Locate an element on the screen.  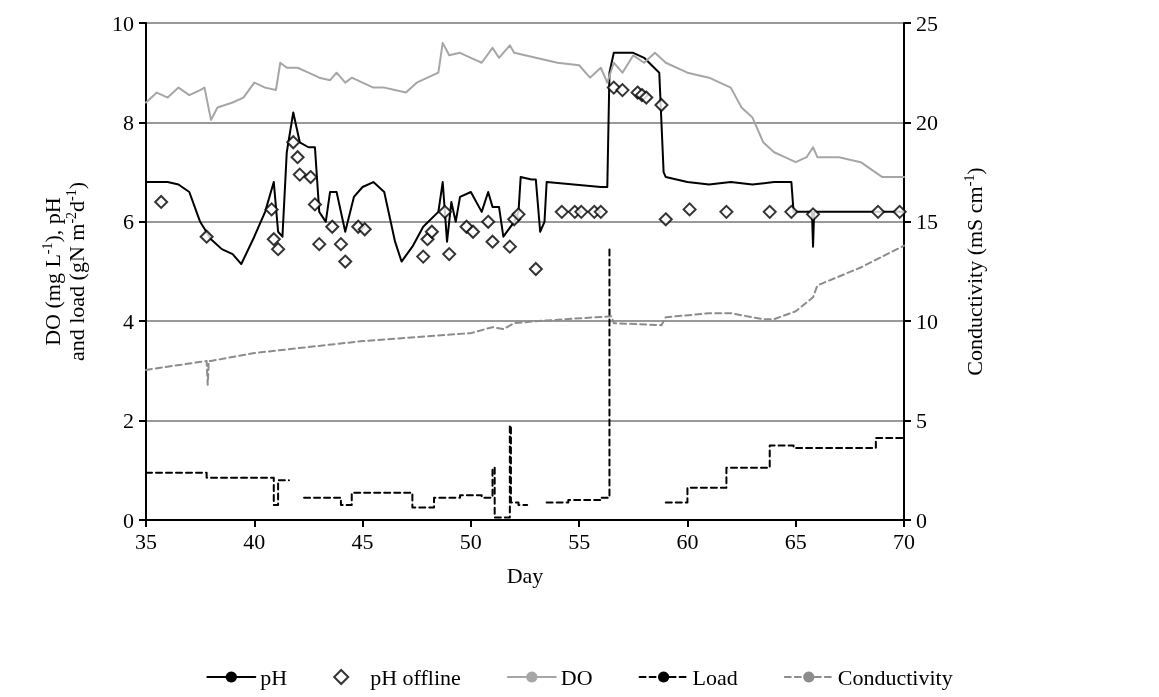
y2-tick-label: 5 is located at coordinates (921, 421).